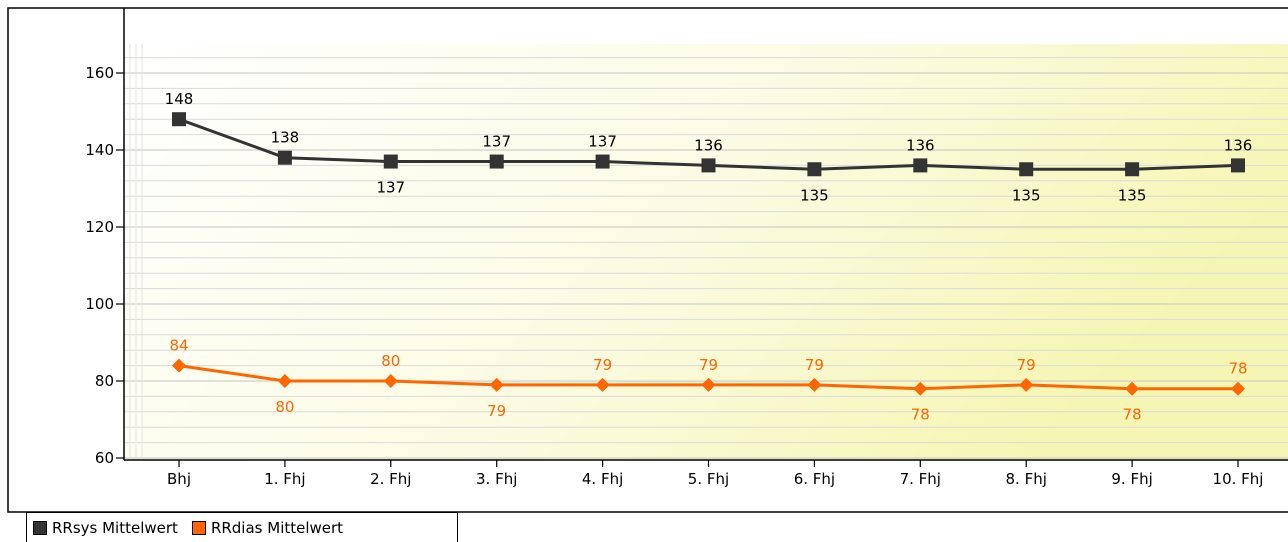  Describe the element at coordinates (104, 458) in the screenshot. I see `y-tick-label: 60` at that location.